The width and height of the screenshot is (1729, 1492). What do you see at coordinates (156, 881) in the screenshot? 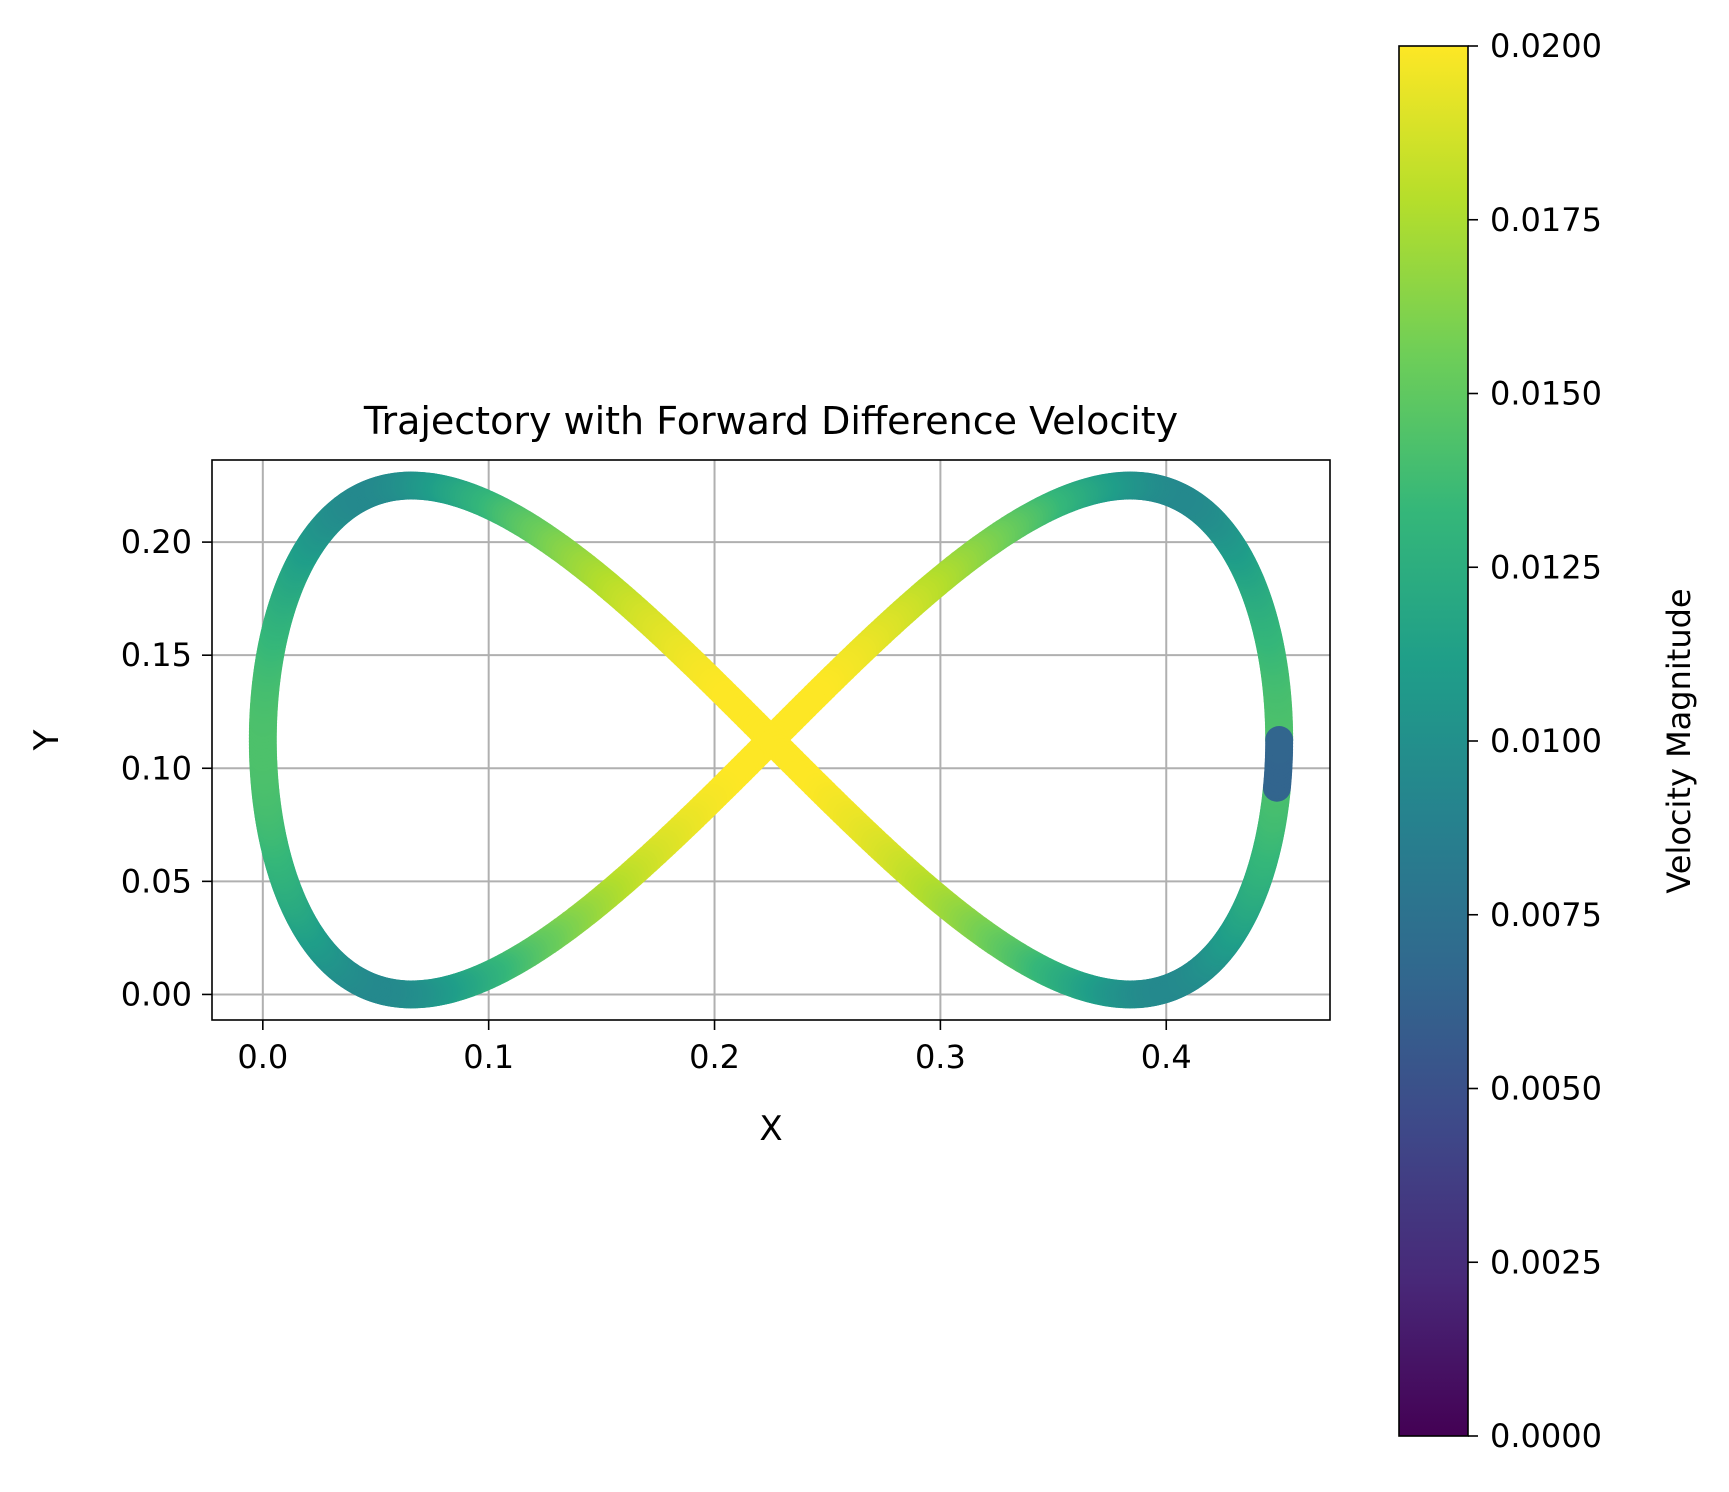
I see `y-tick-label: 0.05` at bounding box center [156, 881].